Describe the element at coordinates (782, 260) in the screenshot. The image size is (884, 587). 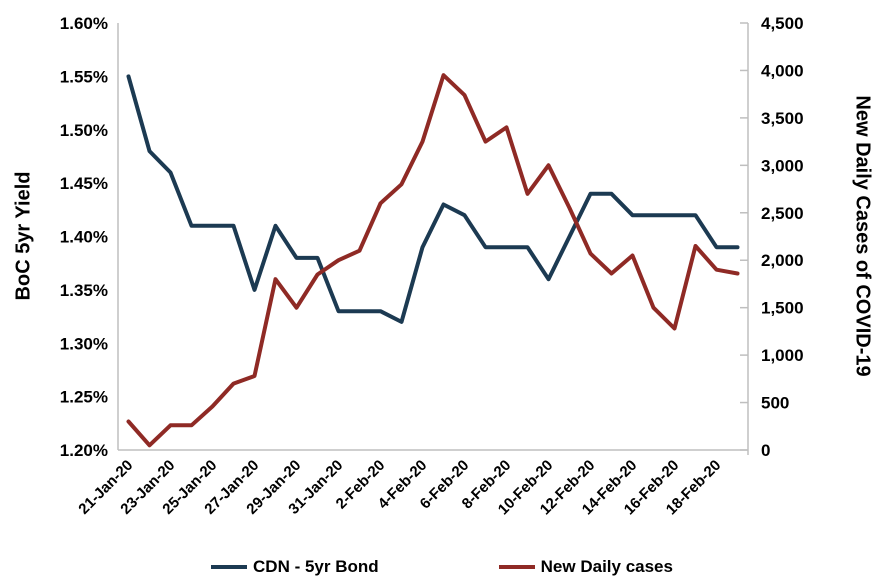
I see `right-axis-tick-label: 2,000` at that location.